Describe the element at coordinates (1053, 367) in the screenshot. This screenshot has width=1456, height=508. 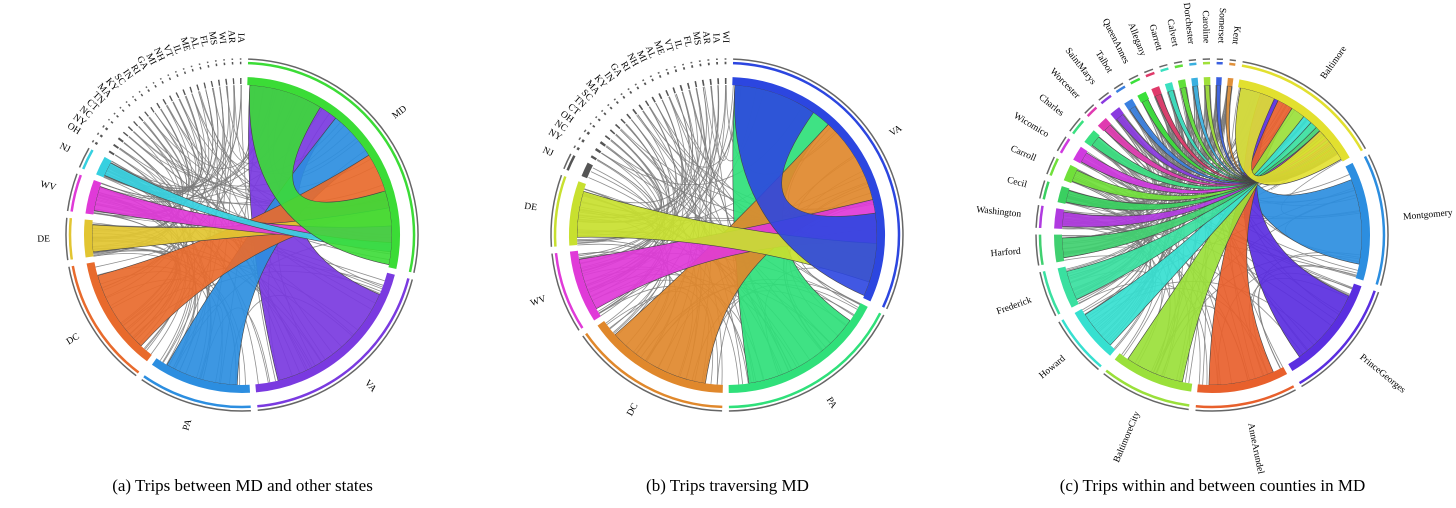
I see `group-label-howard: Howard` at that location.